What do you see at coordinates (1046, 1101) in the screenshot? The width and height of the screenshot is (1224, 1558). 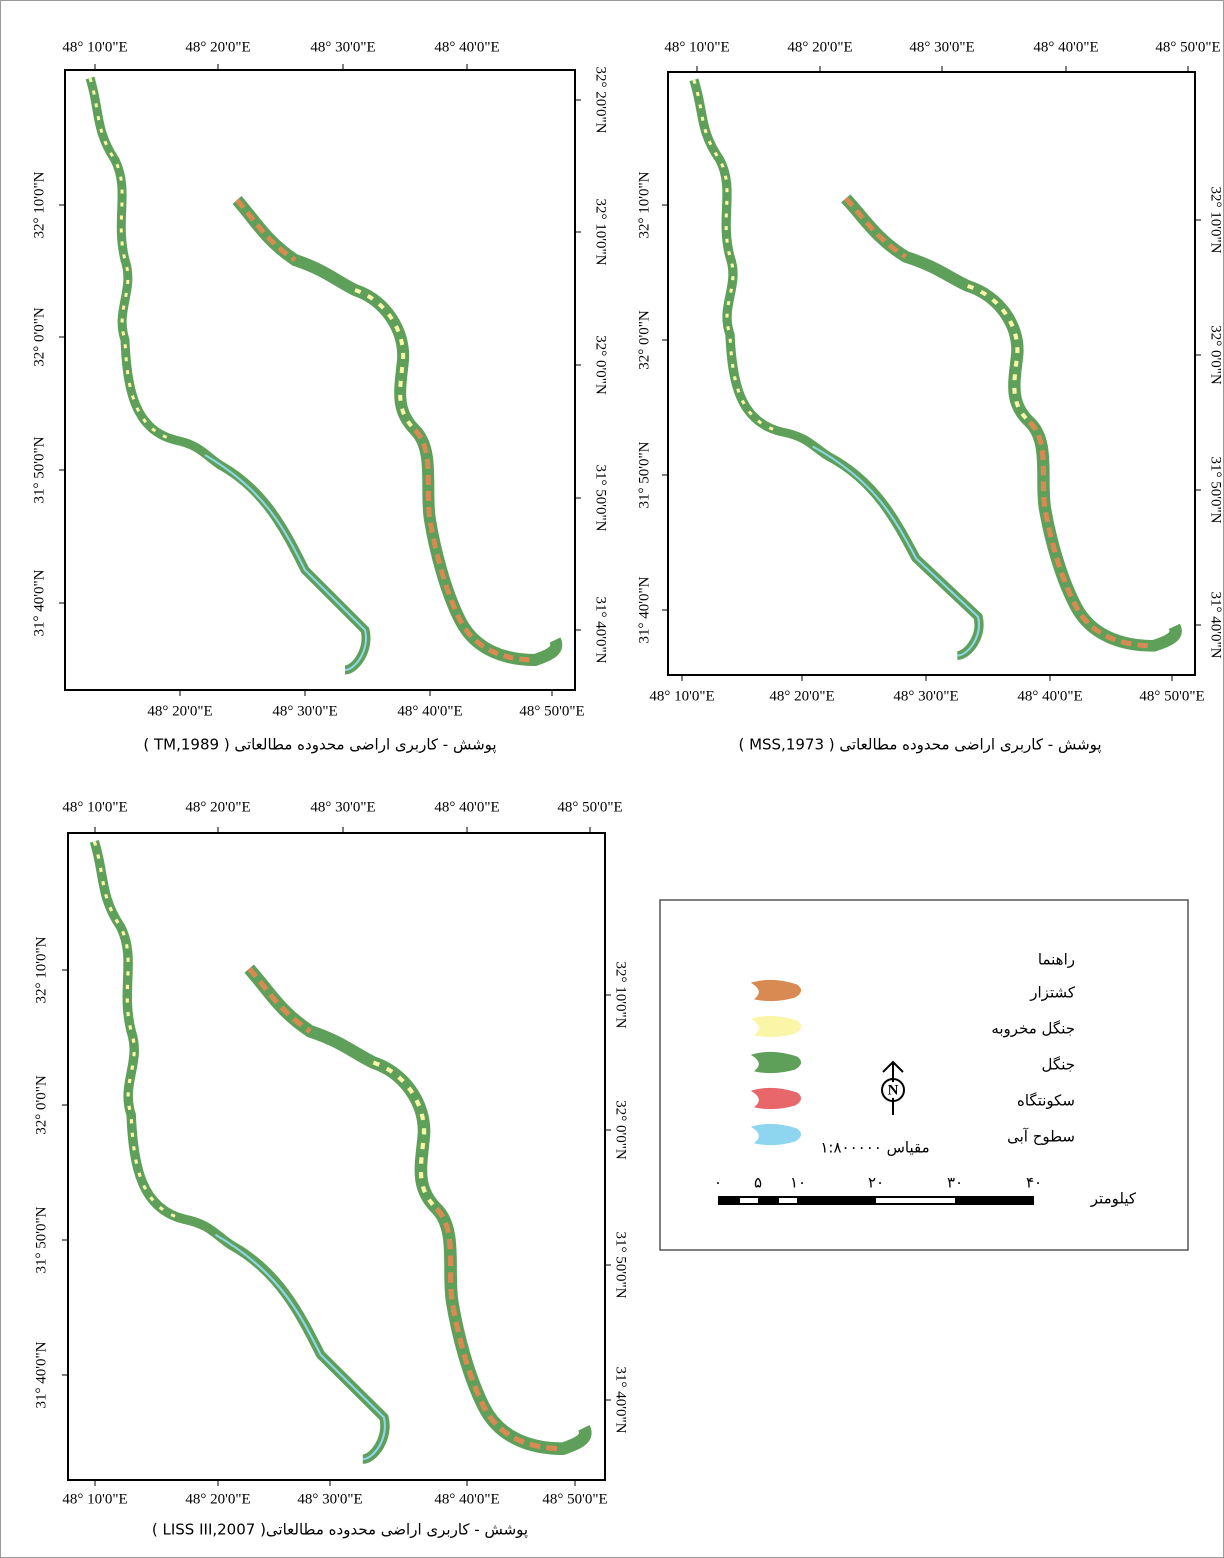 I see `legend-label: سکونتگاه` at bounding box center [1046, 1101].